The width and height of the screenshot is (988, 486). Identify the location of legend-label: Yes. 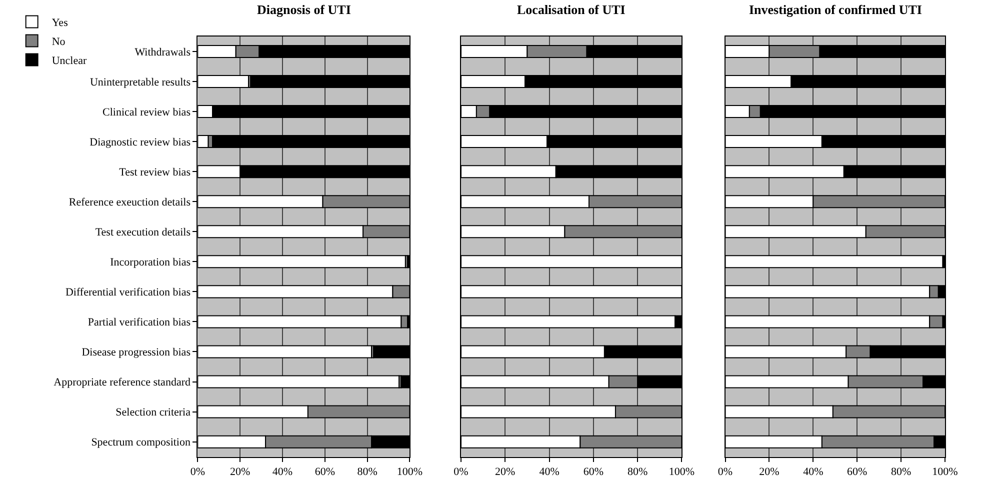
(60, 23).